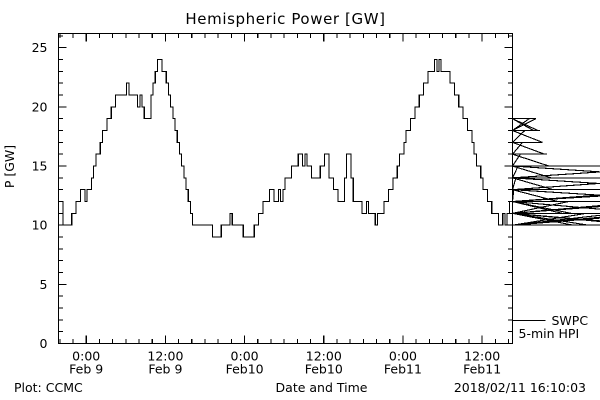 This screenshot has height=400, width=600. Describe the element at coordinates (40, 106) in the screenshot. I see `y-tick-label: 20` at that location.